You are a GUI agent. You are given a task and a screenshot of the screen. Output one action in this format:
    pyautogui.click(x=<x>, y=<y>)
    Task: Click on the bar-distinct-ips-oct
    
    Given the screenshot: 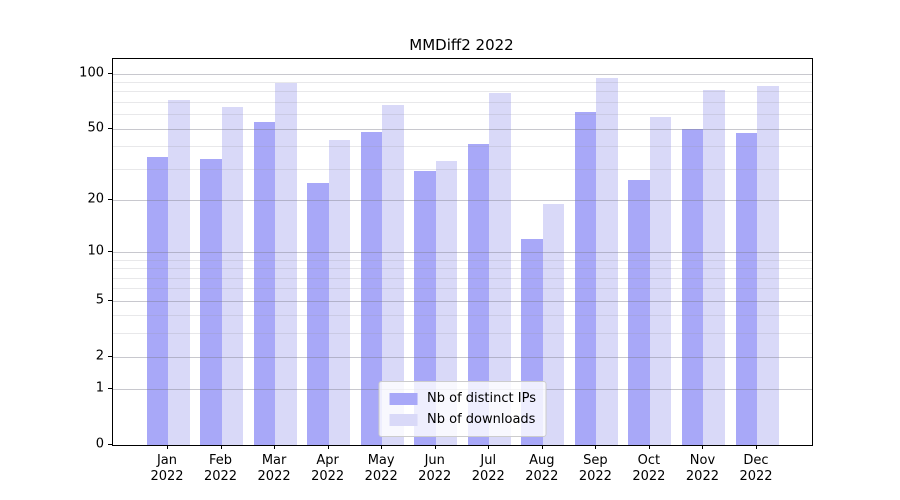 What is the action you would take?
    pyautogui.click(x=639, y=312)
    